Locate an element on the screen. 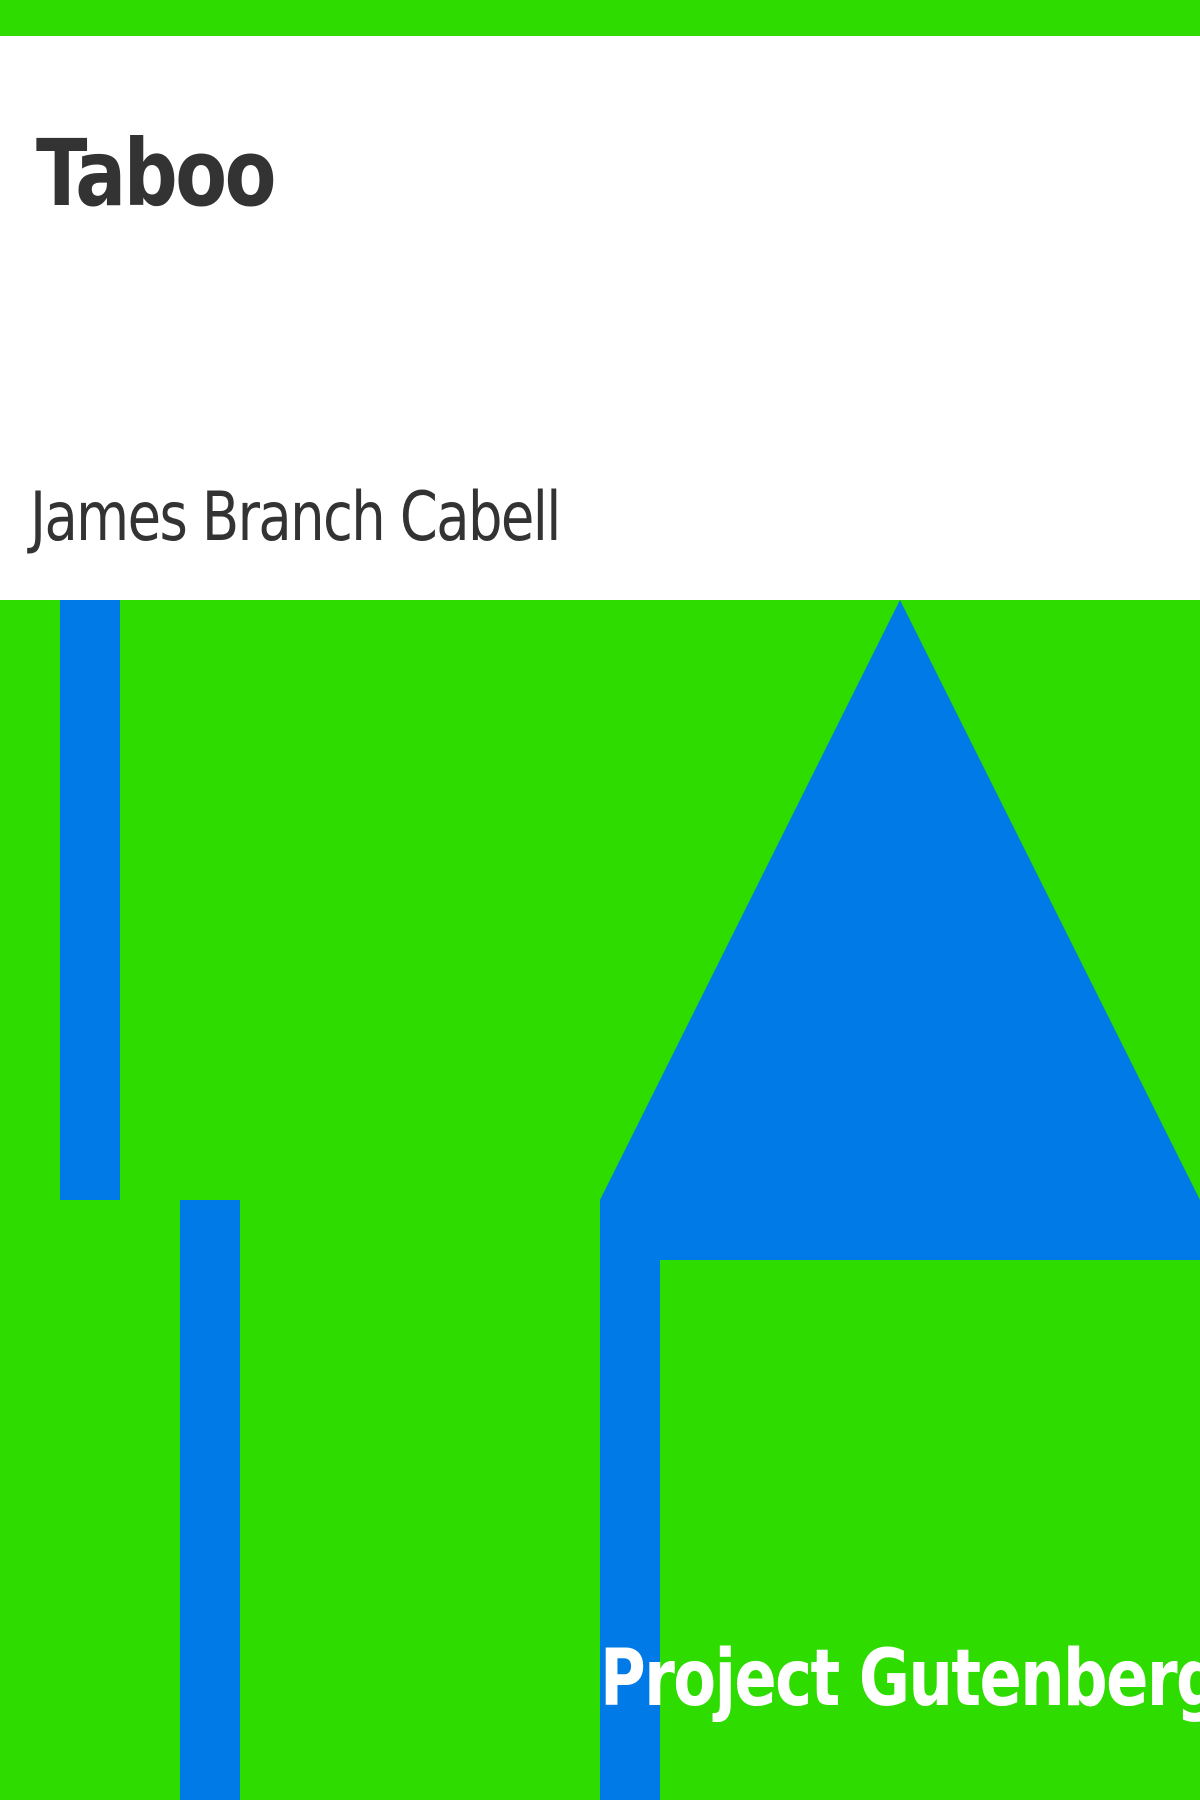  book-author: James Branch Cabell is located at coordinates (295, 517).